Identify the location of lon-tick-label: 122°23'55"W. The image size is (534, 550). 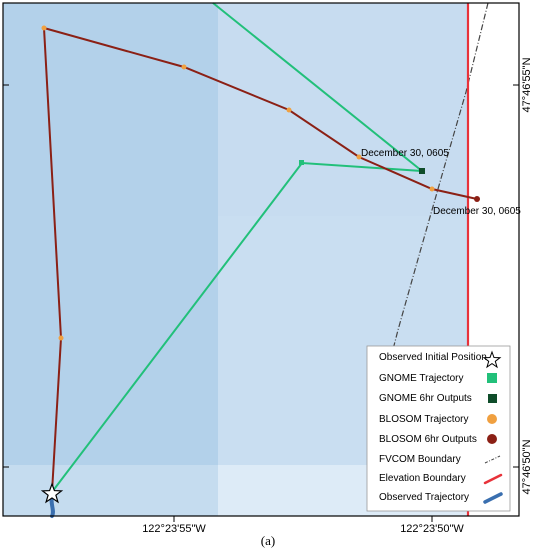
(174, 529).